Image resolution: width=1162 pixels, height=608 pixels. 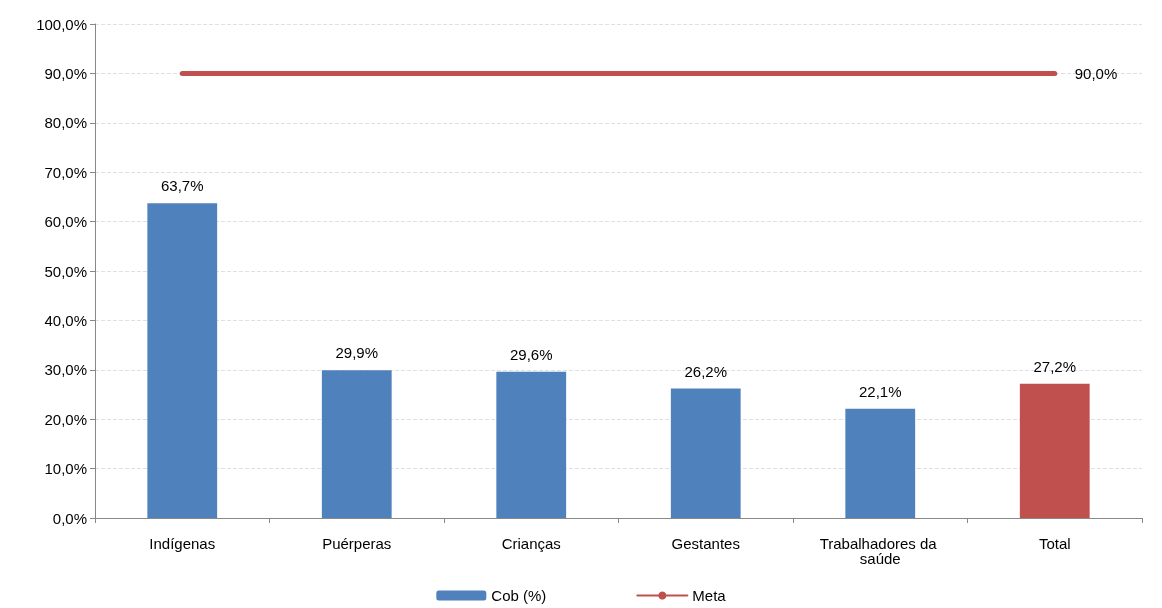 What do you see at coordinates (182, 543) in the screenshot?
I see `x-tick-label: Indígenas` at bounding box center [182, 543].